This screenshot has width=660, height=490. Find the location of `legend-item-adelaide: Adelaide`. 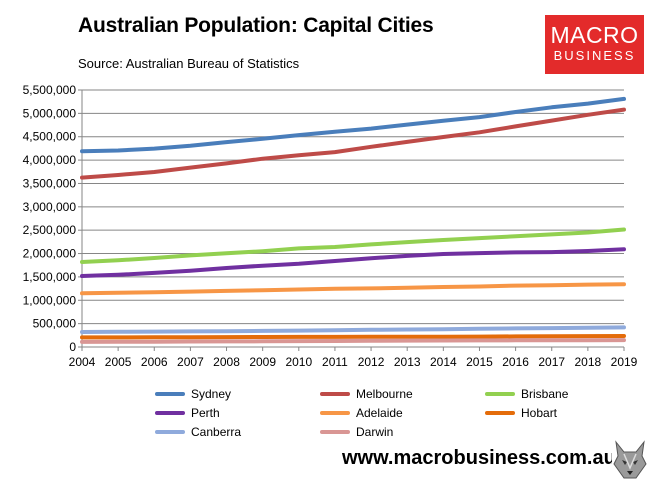

legend-item-adelaide: Adelaide is located at coordinates (402, 412).